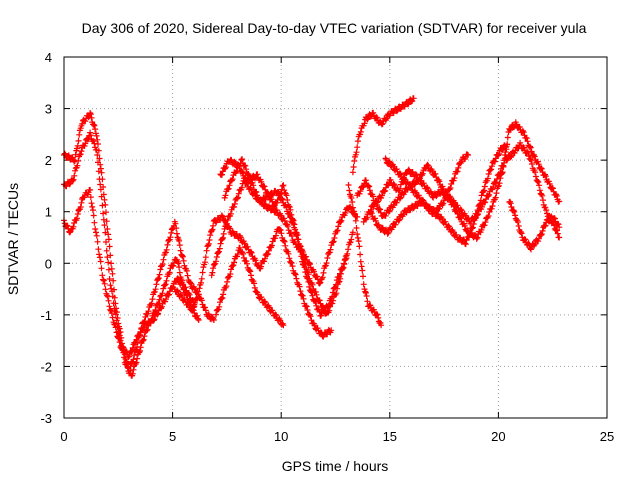  What do you see at coordinates (172, 436) in the screenshot?
I see `x-tick-label: 5` at bounding box center [172, 436].